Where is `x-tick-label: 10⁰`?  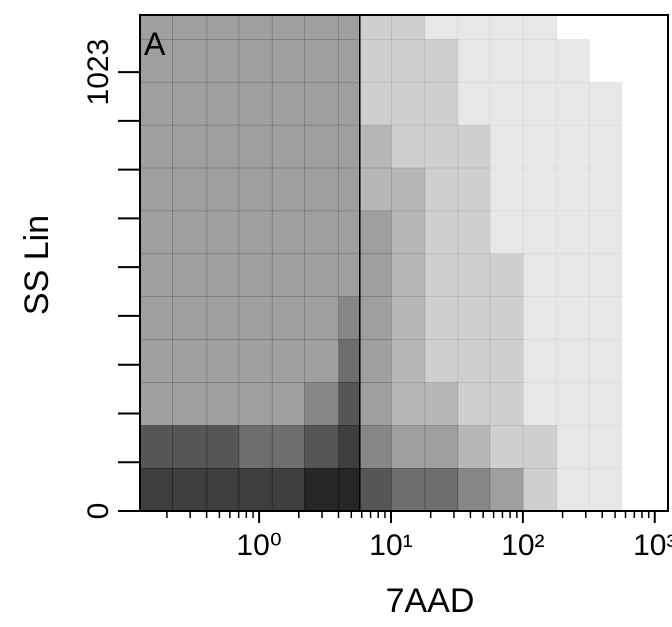
x-tick-label: 10⁰ is located at coordinates (258, 545).